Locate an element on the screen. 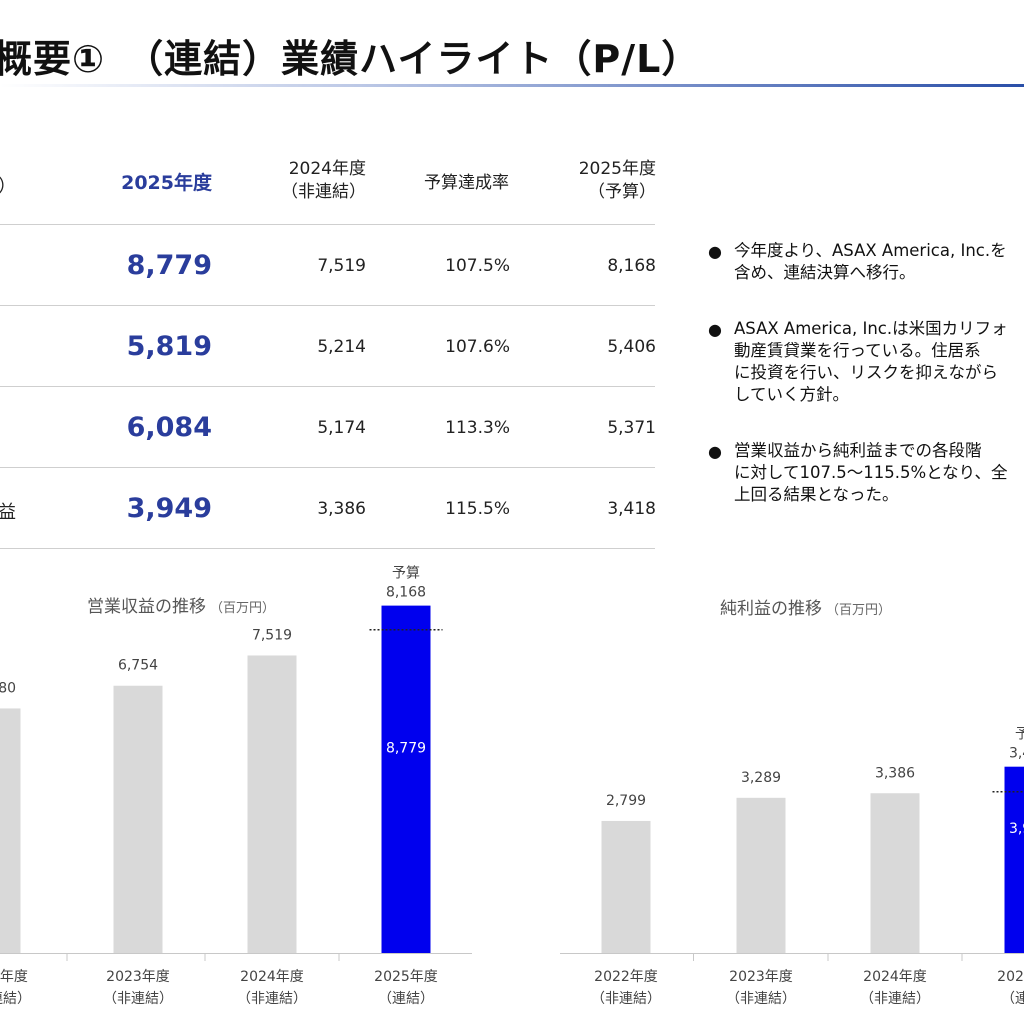  table-cell: 8,779 is located at coordinates (169, 265).